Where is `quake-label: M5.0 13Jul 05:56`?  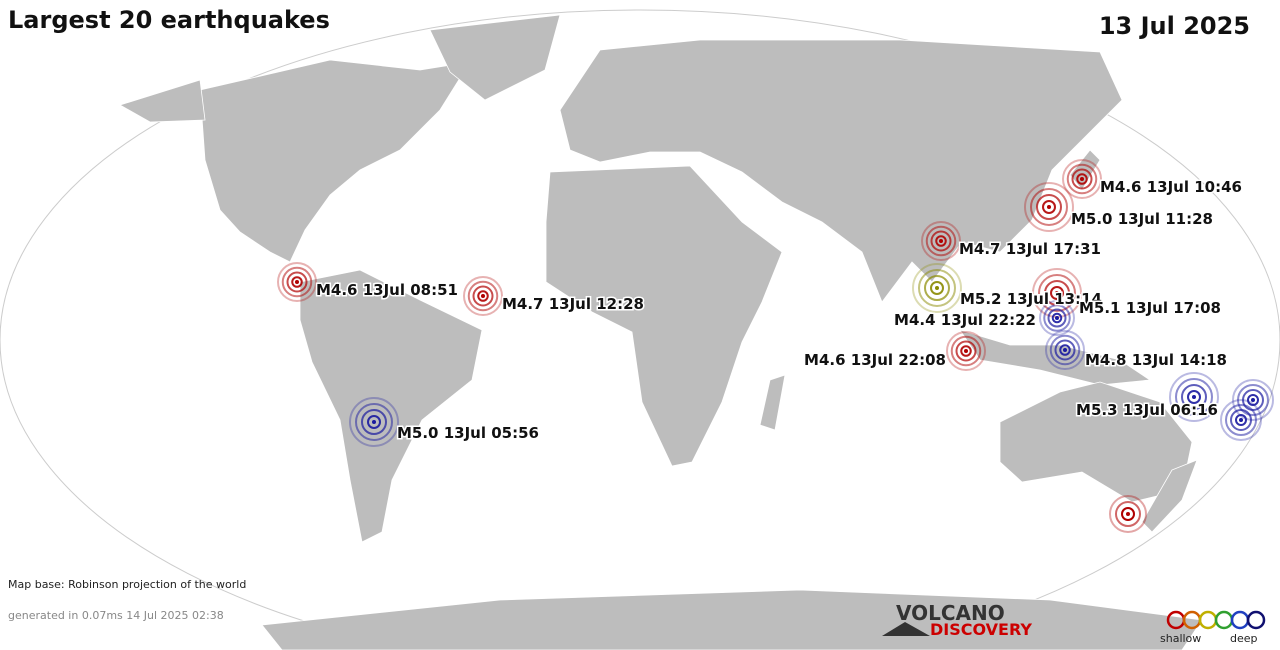
quake-label: M5.0 13Jul 05:56 is located at coordinates (468, 433).